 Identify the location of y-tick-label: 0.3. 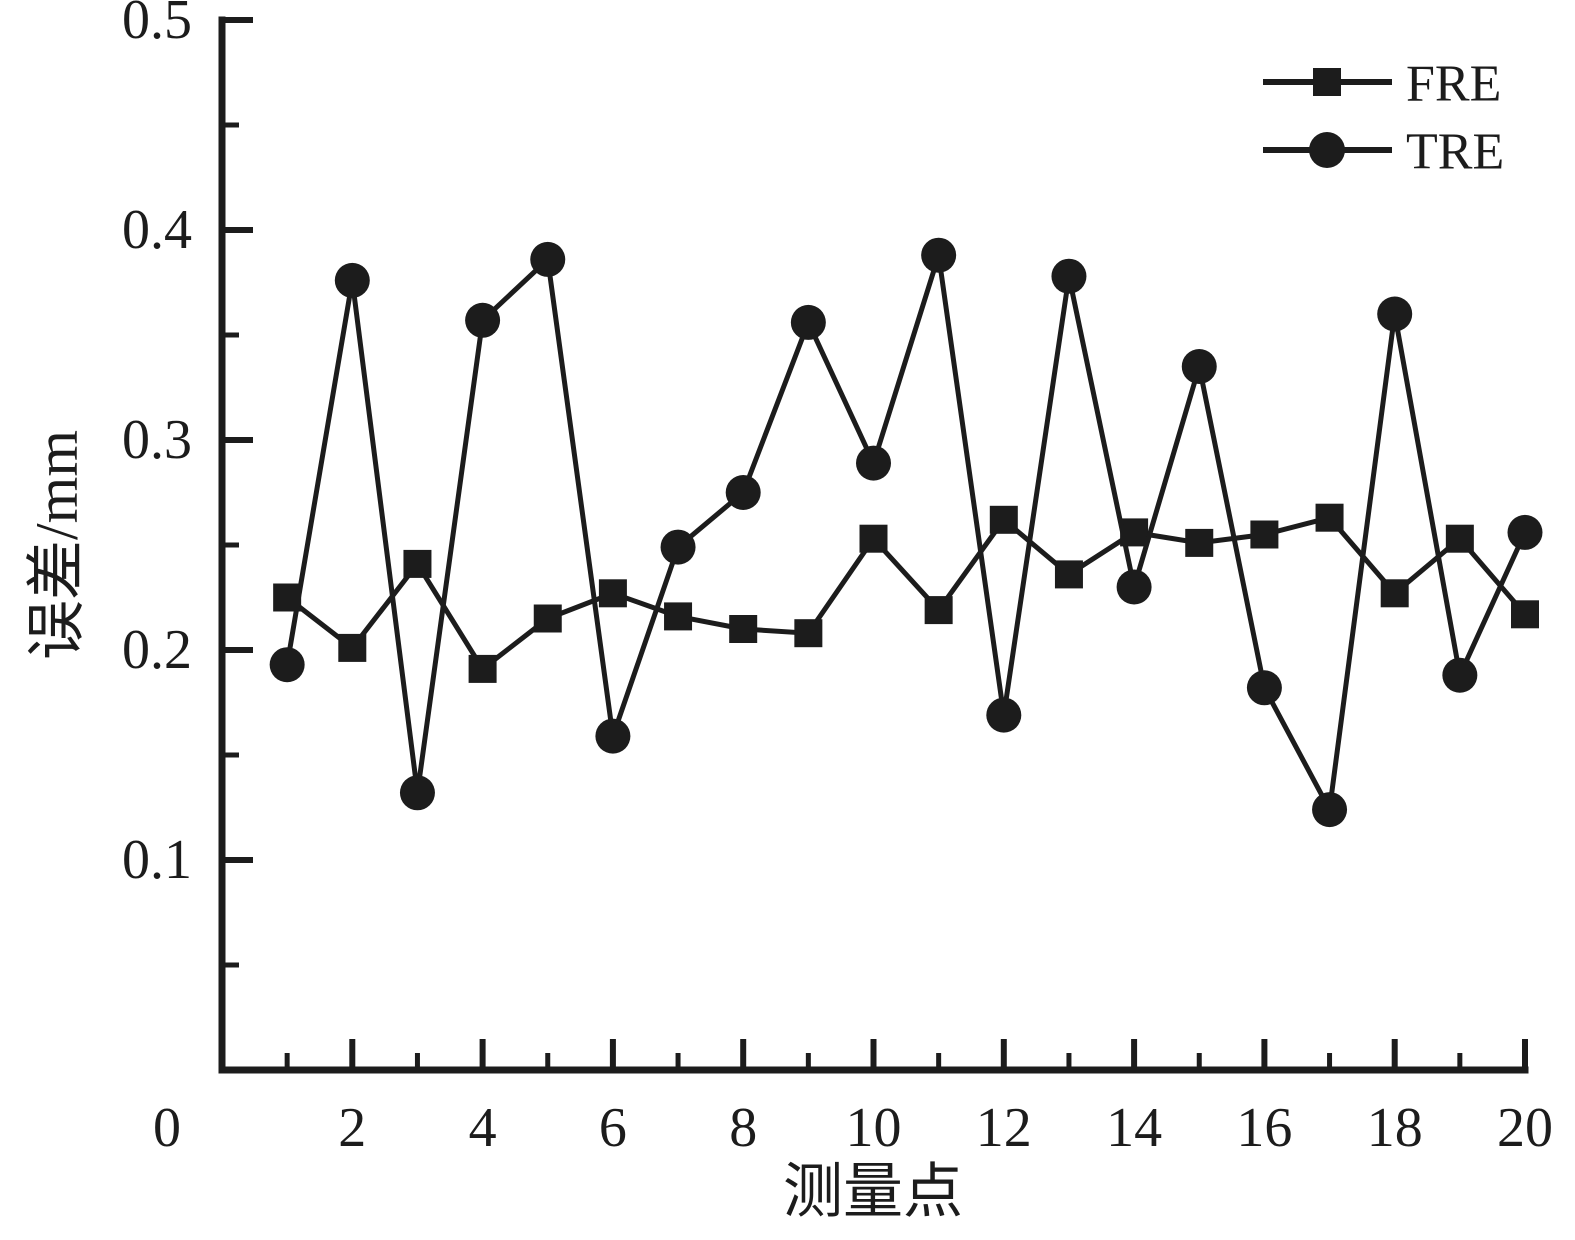
(157, 440).